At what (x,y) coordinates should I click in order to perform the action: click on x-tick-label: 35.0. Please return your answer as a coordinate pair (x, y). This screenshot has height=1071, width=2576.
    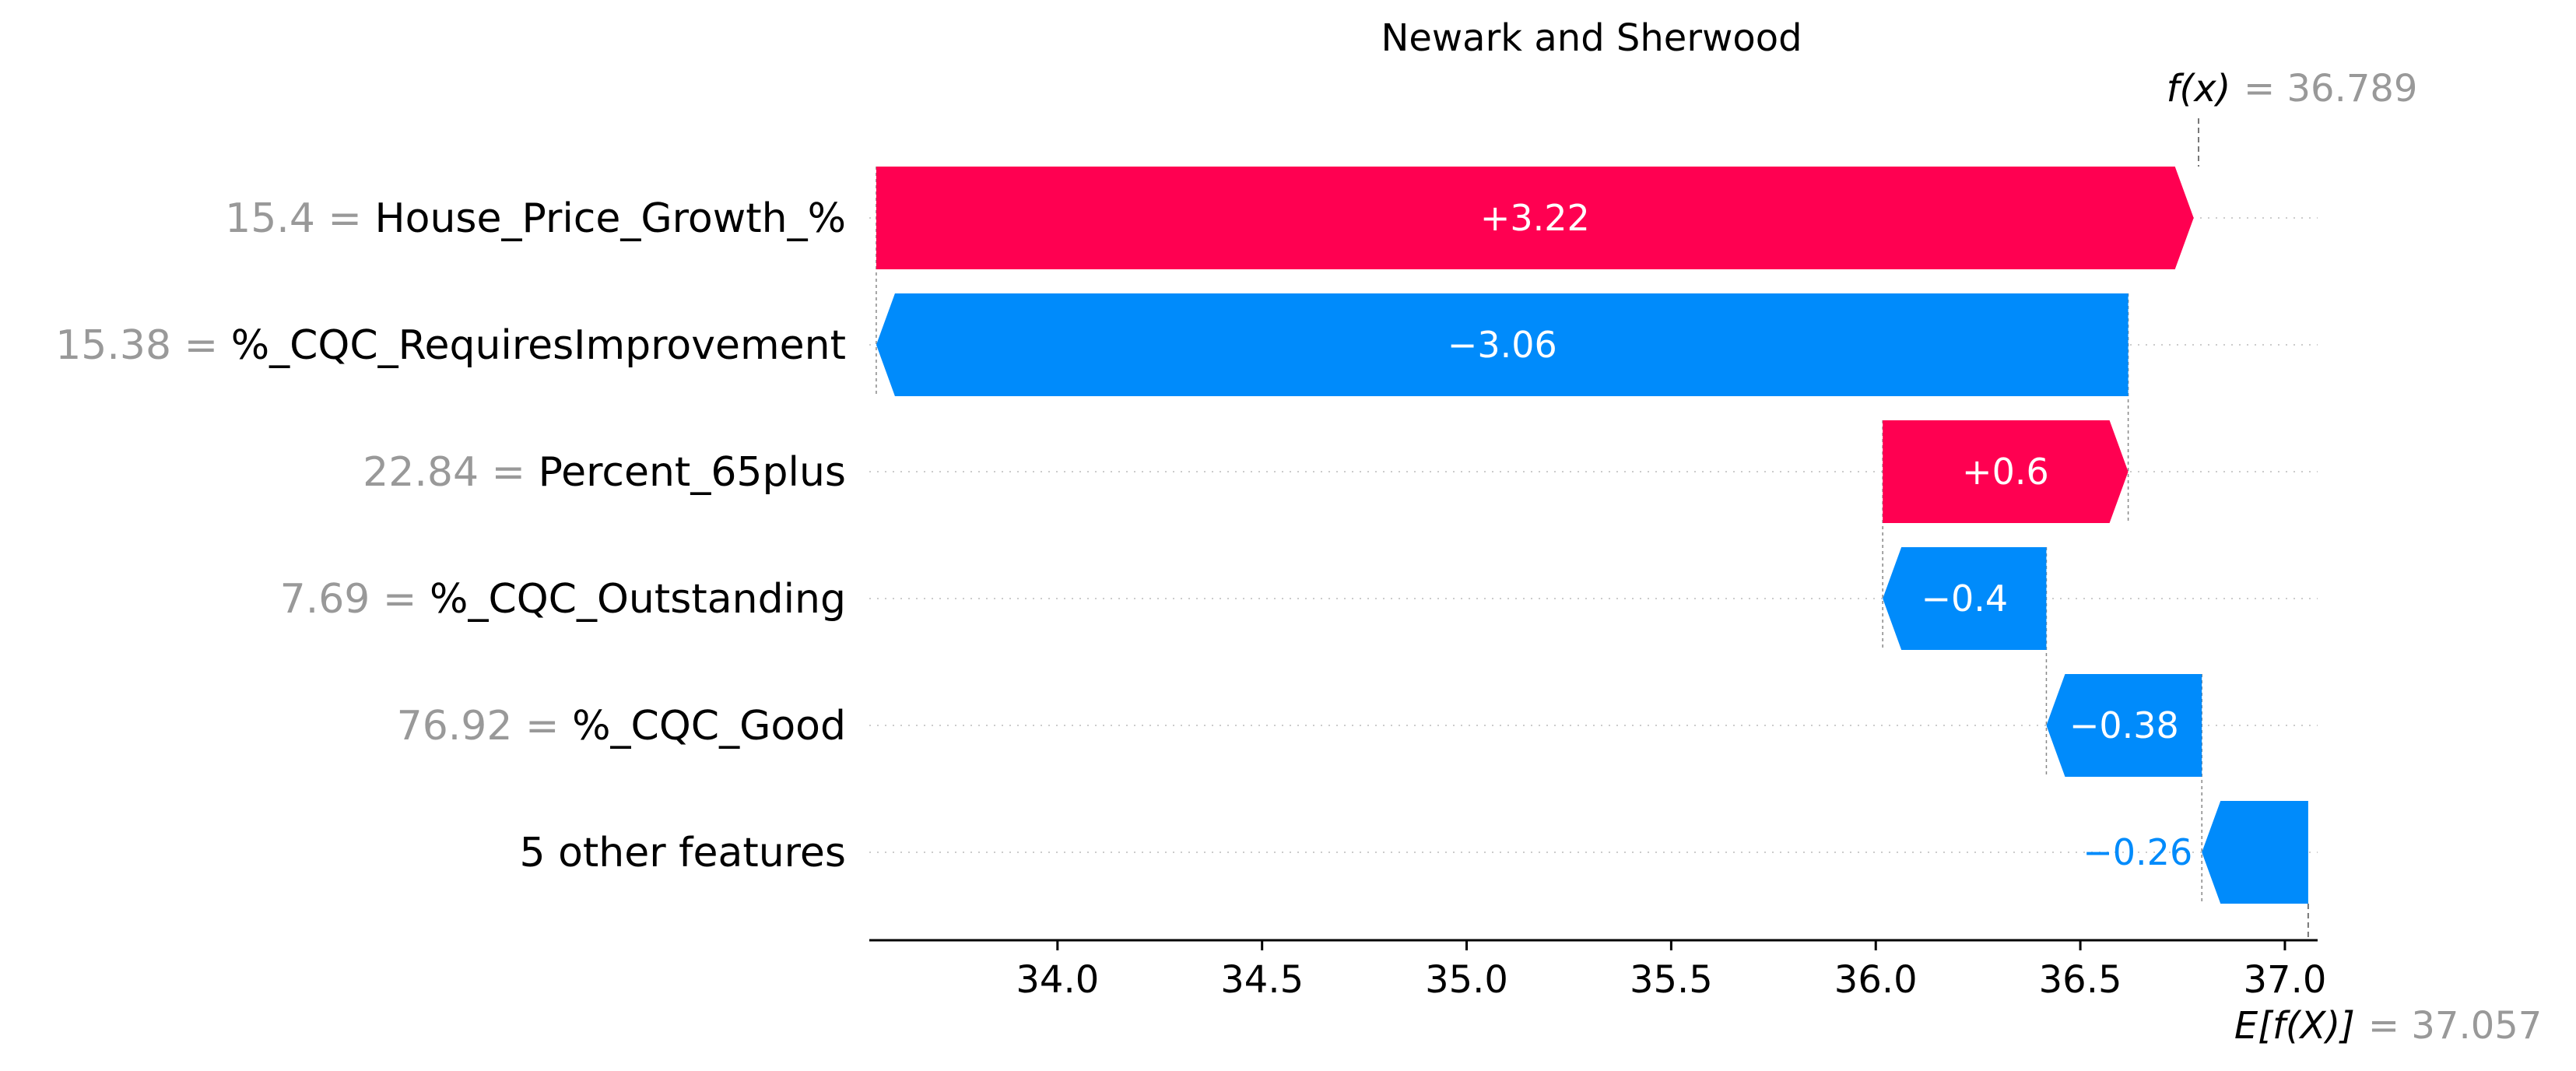
    Looking at the image, I should click on (1467, 980).